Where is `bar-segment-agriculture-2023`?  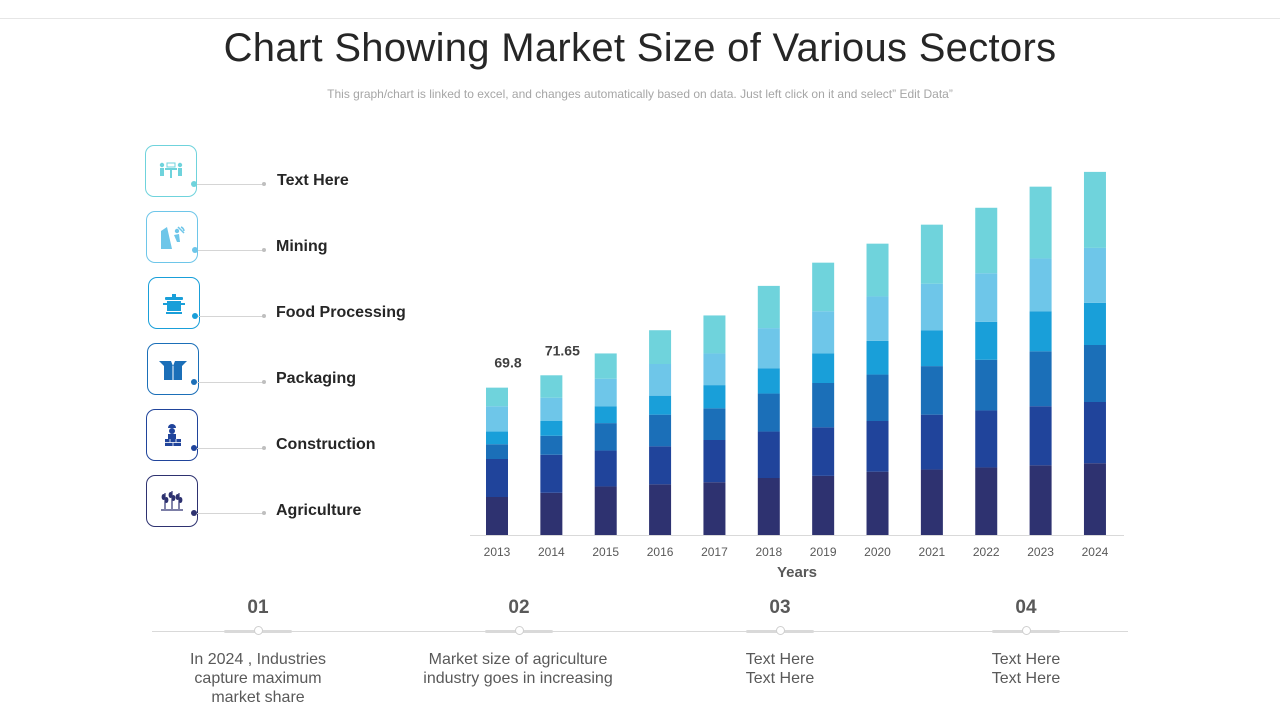
bar-segment-agriculture-2023 is located at coordinates (1040, 500).